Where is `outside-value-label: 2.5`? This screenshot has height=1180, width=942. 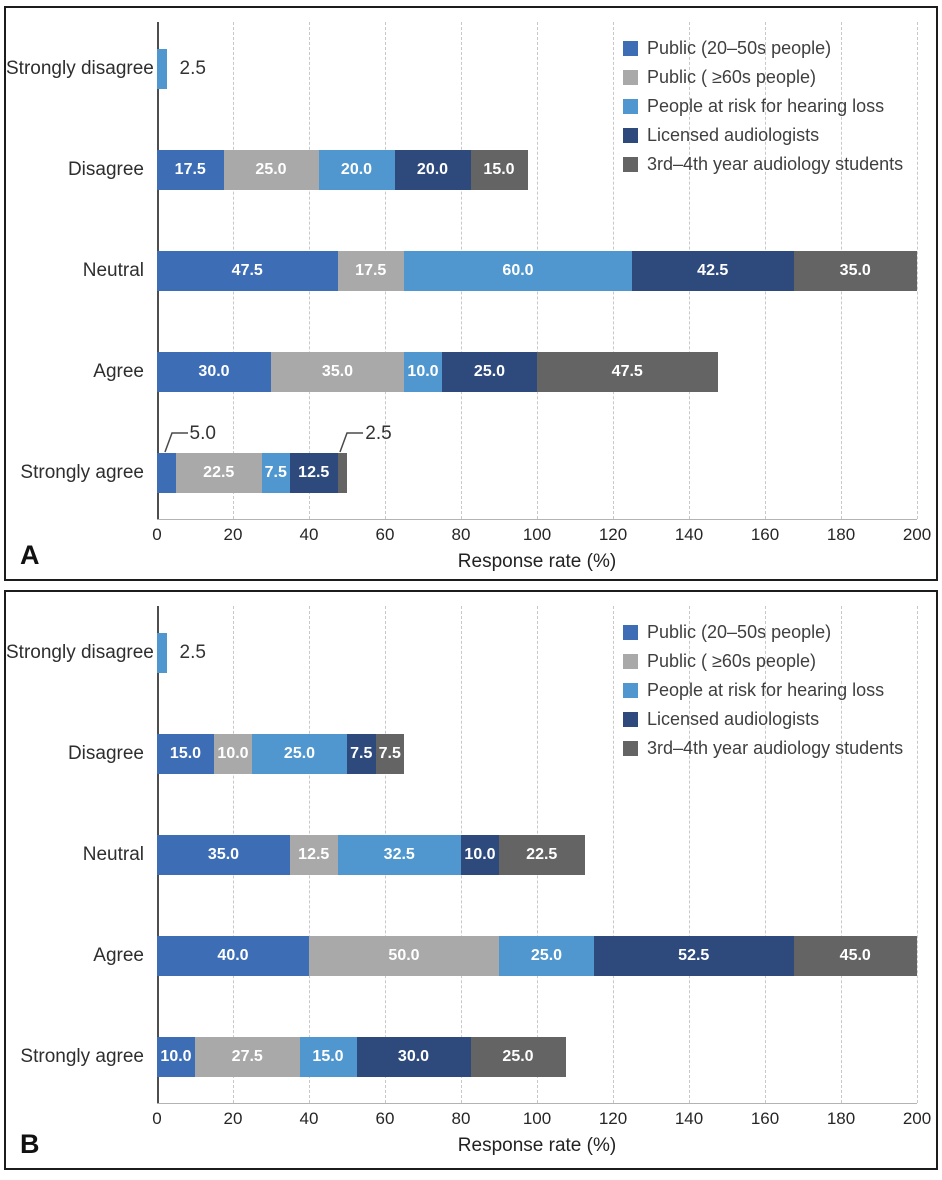
outside-value-label: 2.5 is located at coordinates (192, 68).